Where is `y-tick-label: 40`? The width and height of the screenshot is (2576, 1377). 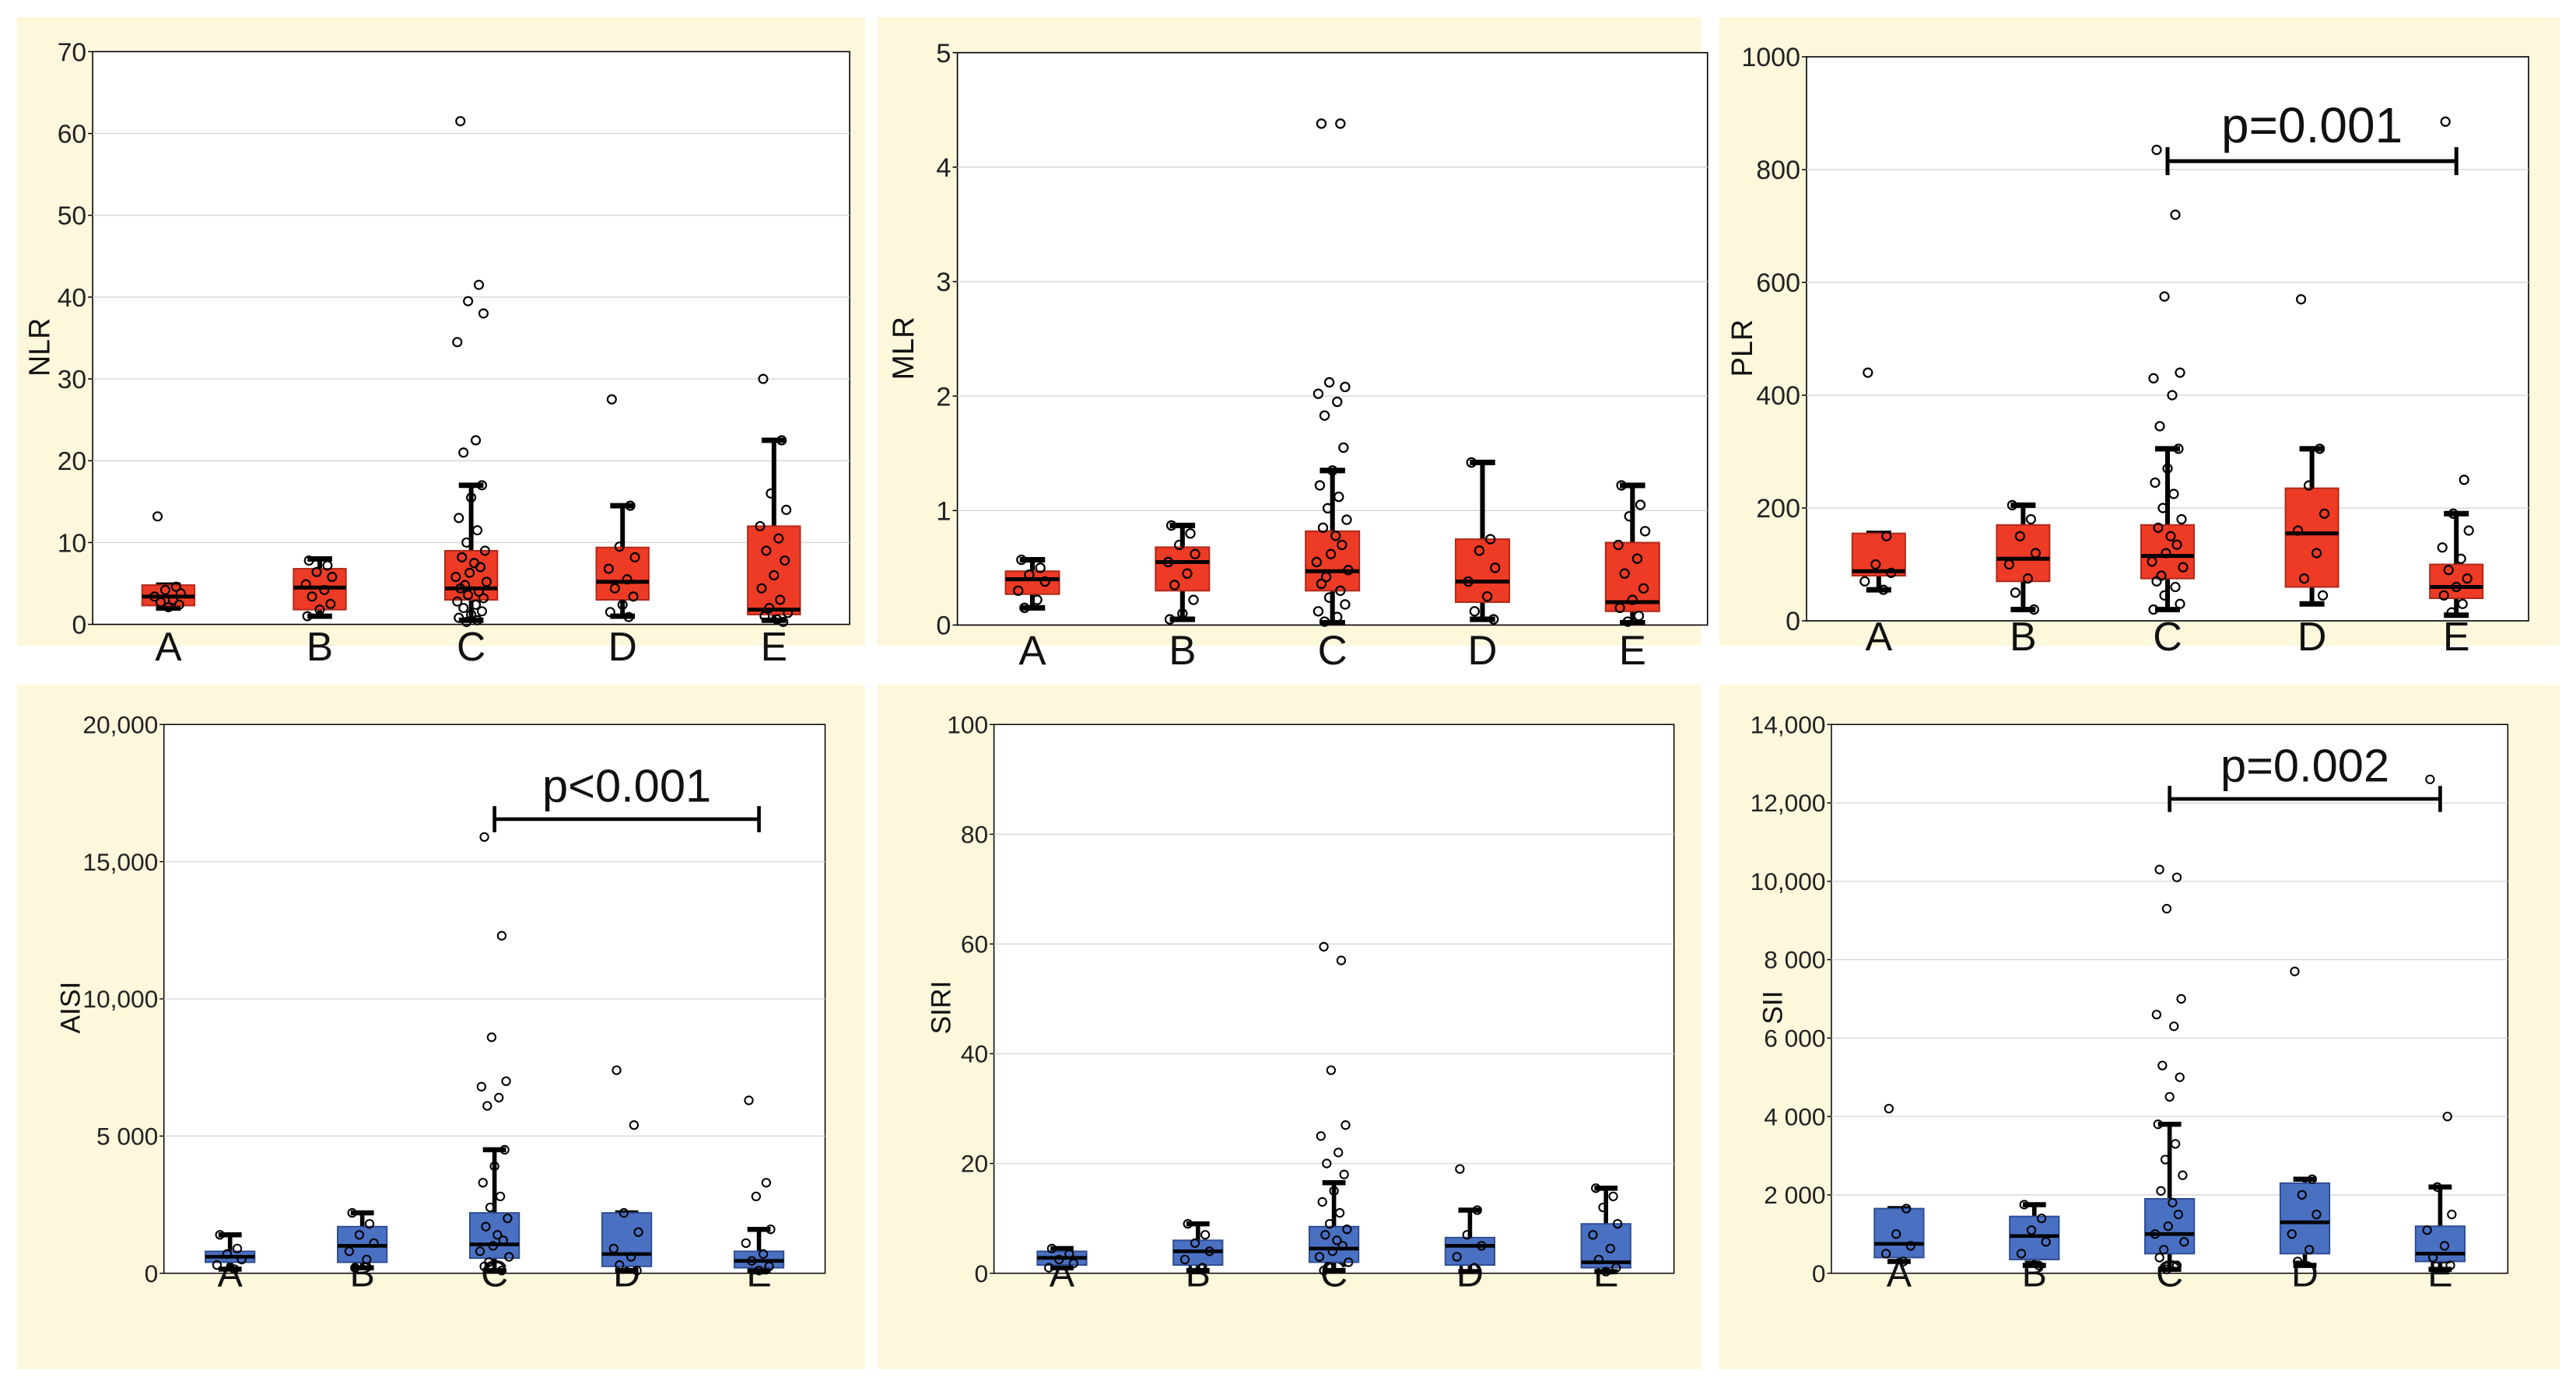
y-tick-label: 40 is located at coordinates (975, 1054).